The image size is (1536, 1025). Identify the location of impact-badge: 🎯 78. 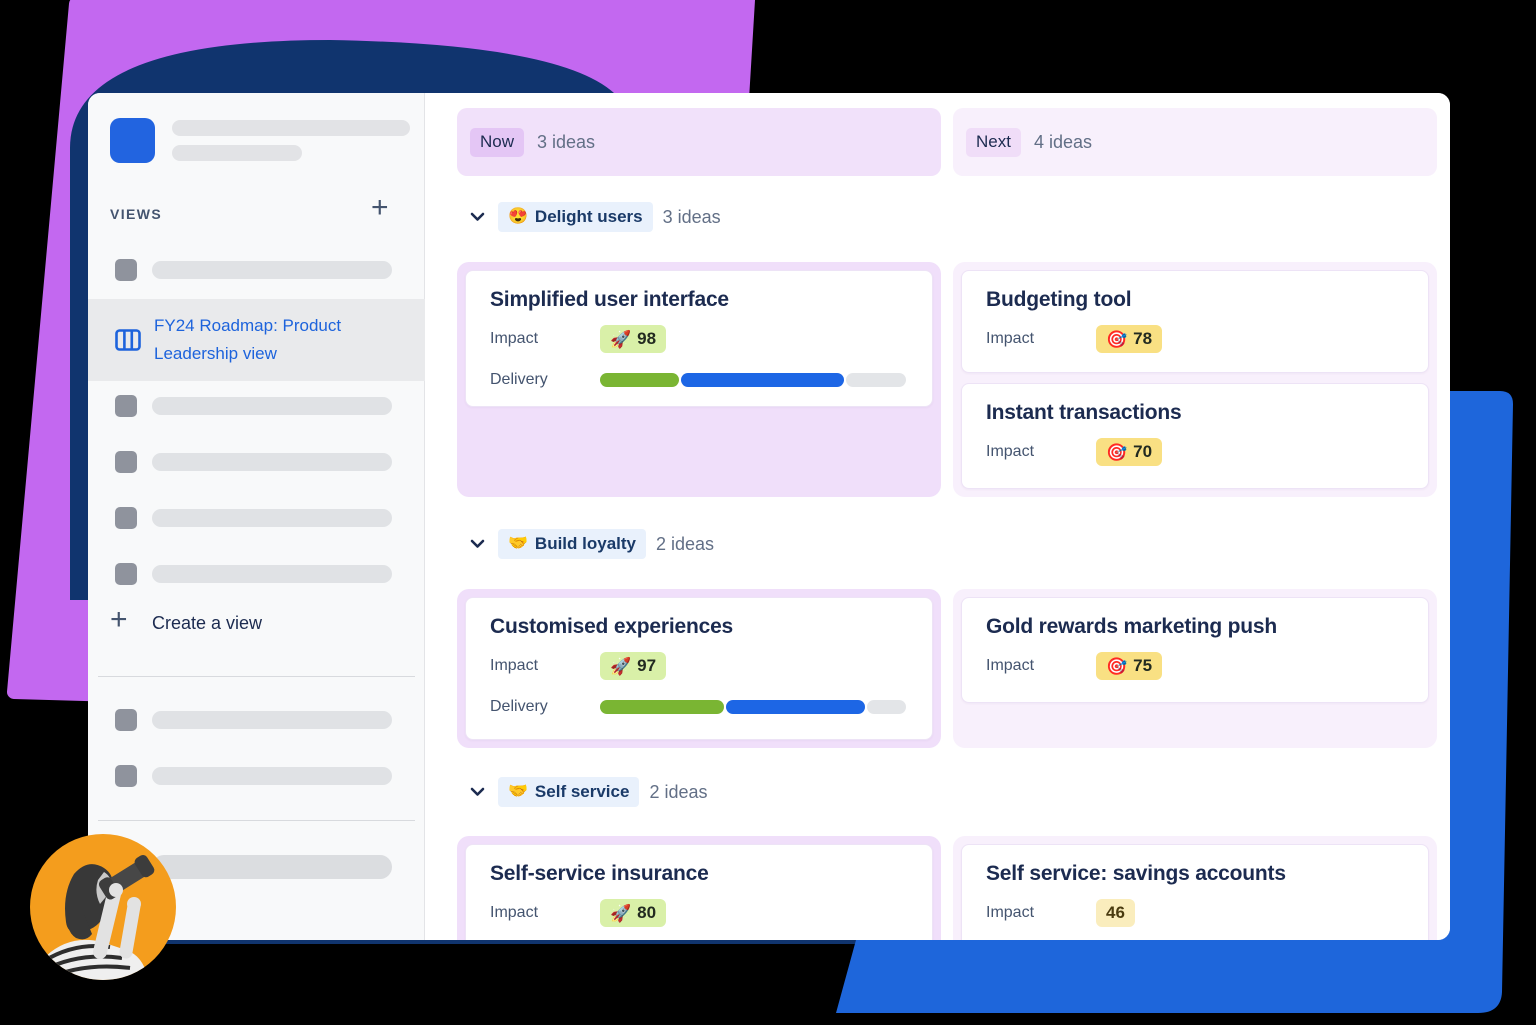
(1129, 339).